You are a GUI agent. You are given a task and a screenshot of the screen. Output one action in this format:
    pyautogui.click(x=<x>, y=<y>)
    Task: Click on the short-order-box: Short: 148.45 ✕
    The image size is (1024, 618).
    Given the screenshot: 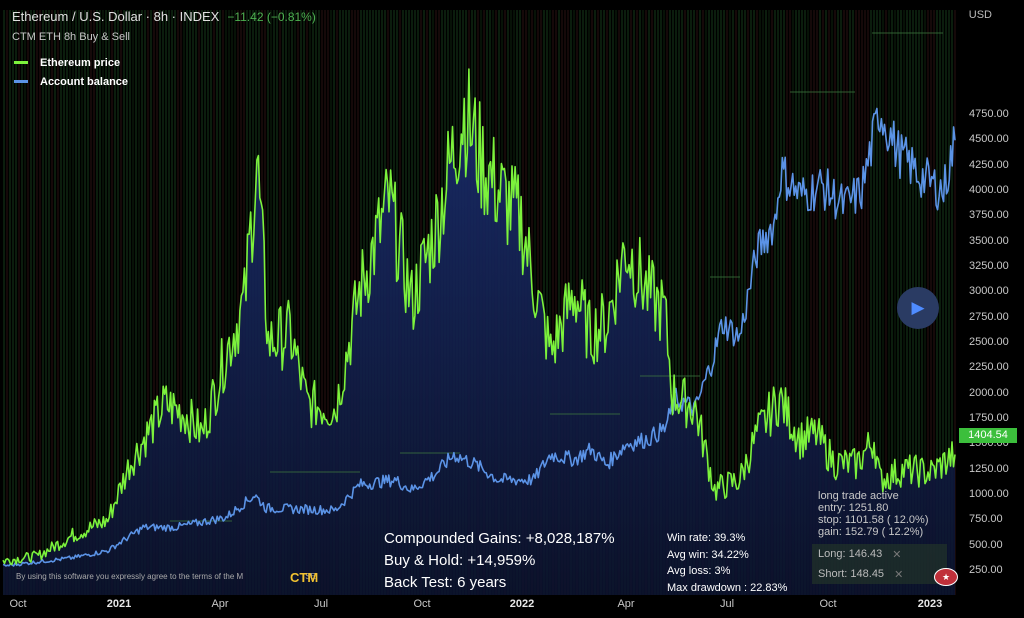 What is the action you would take?
    pyautogui.click(x=879, y=574)
    